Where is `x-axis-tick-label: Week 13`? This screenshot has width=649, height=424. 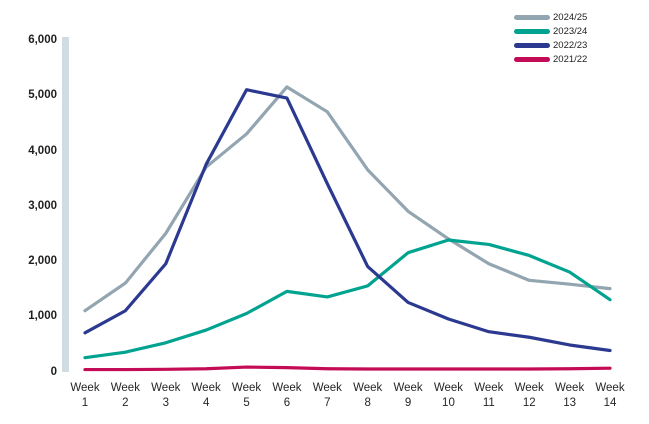 x-axis-tick-label: Week 13 is located at coordinates (570, 395).